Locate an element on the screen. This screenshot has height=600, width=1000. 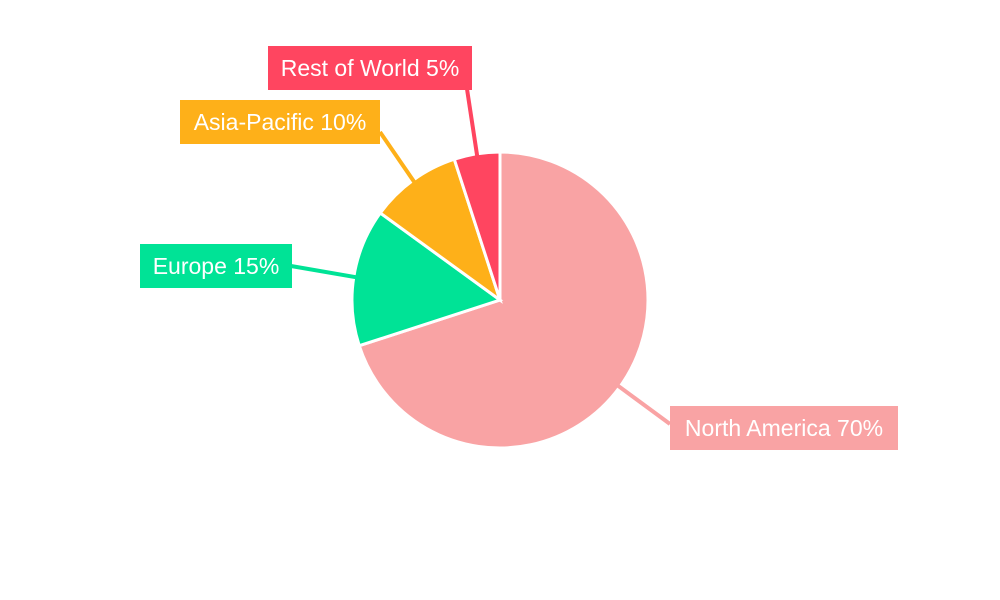
data-label: North America 70% is located at coordinates (784, 428).